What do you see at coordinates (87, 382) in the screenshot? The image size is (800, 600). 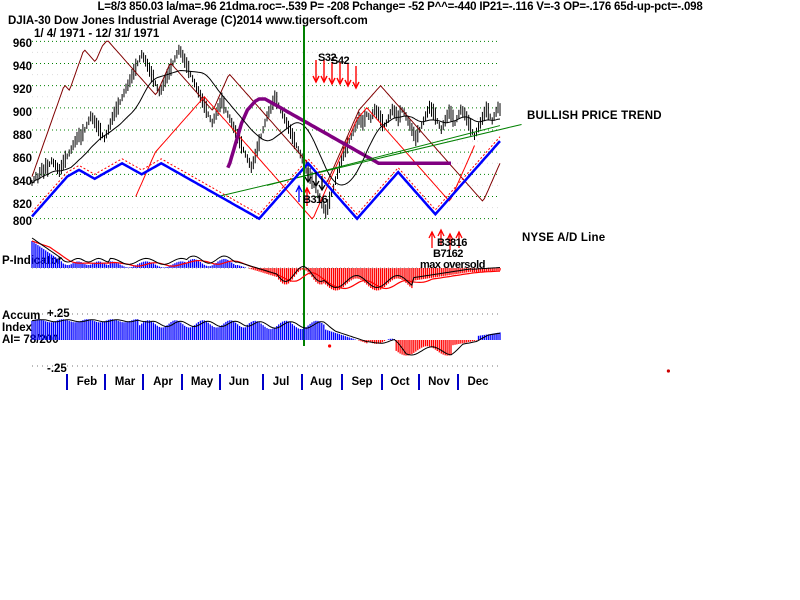 I see `month-label-feb: Feb` at bounding box center [87, 382].